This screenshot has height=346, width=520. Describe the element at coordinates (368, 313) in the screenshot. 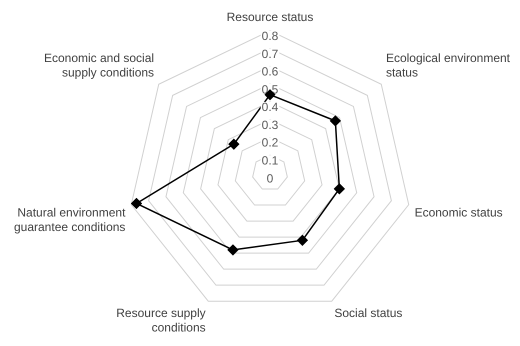

I see `spoke-label: Social status` at that location.